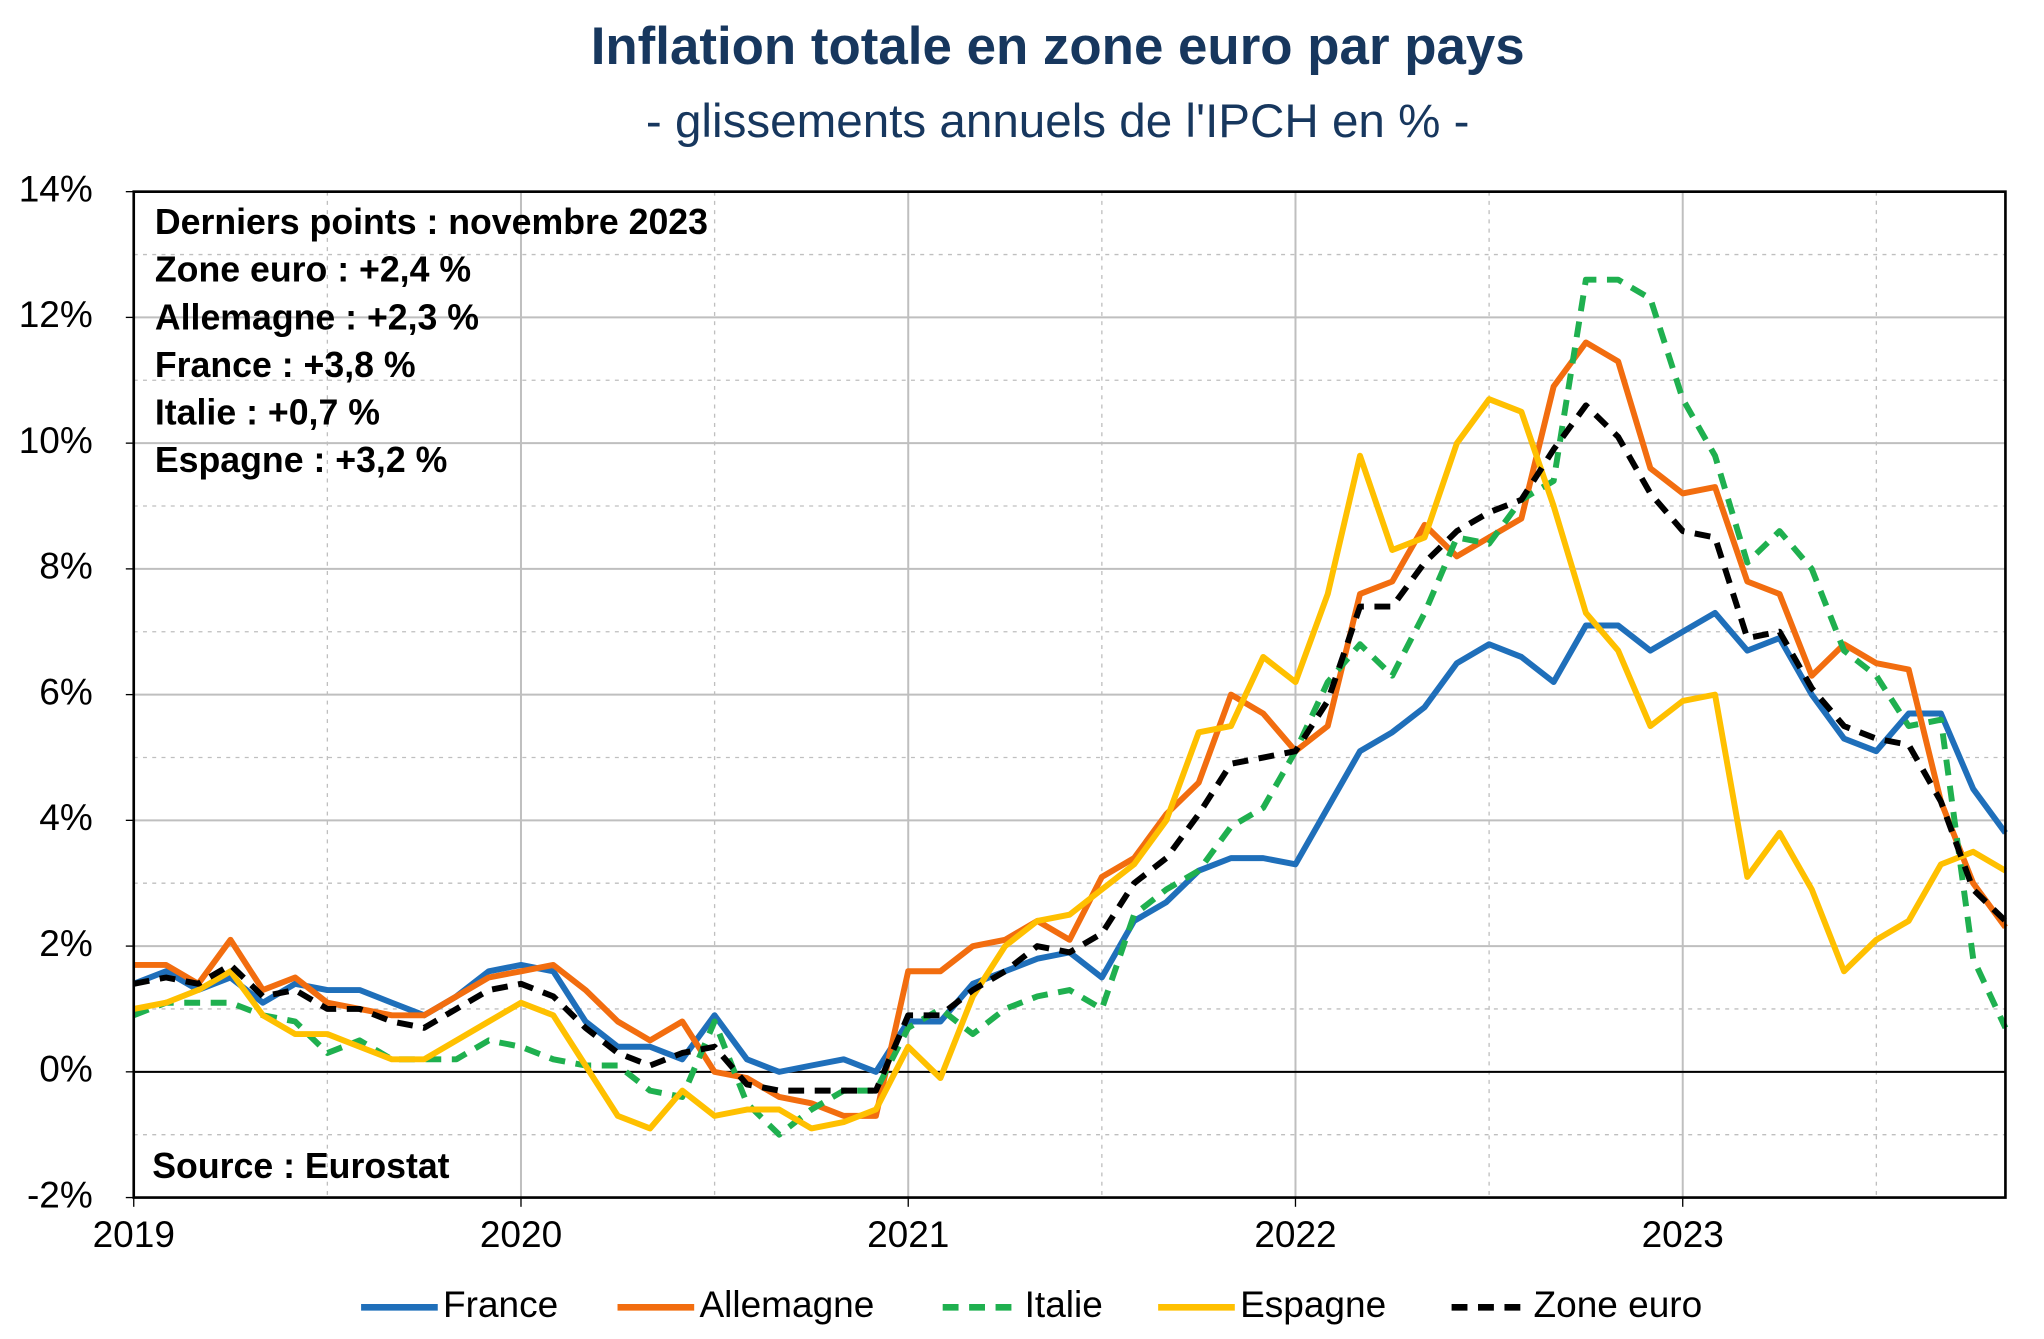 The height and width of the screenshot is (1339, 2044). I want to click on source: Source : Eurostat, so click(300, 1166).